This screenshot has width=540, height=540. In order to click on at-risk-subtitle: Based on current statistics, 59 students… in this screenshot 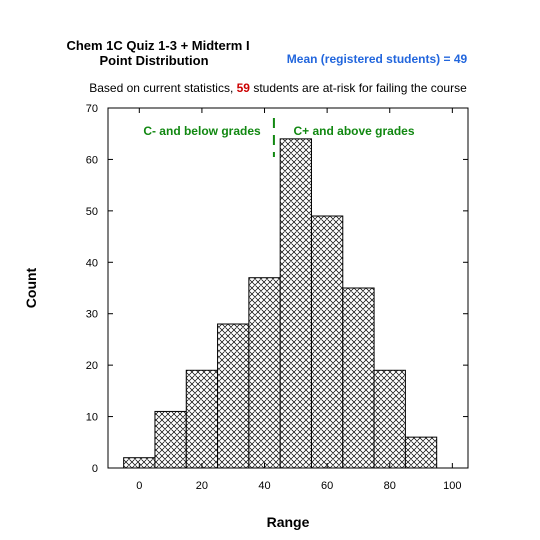, I will do `click(278, 88)`.